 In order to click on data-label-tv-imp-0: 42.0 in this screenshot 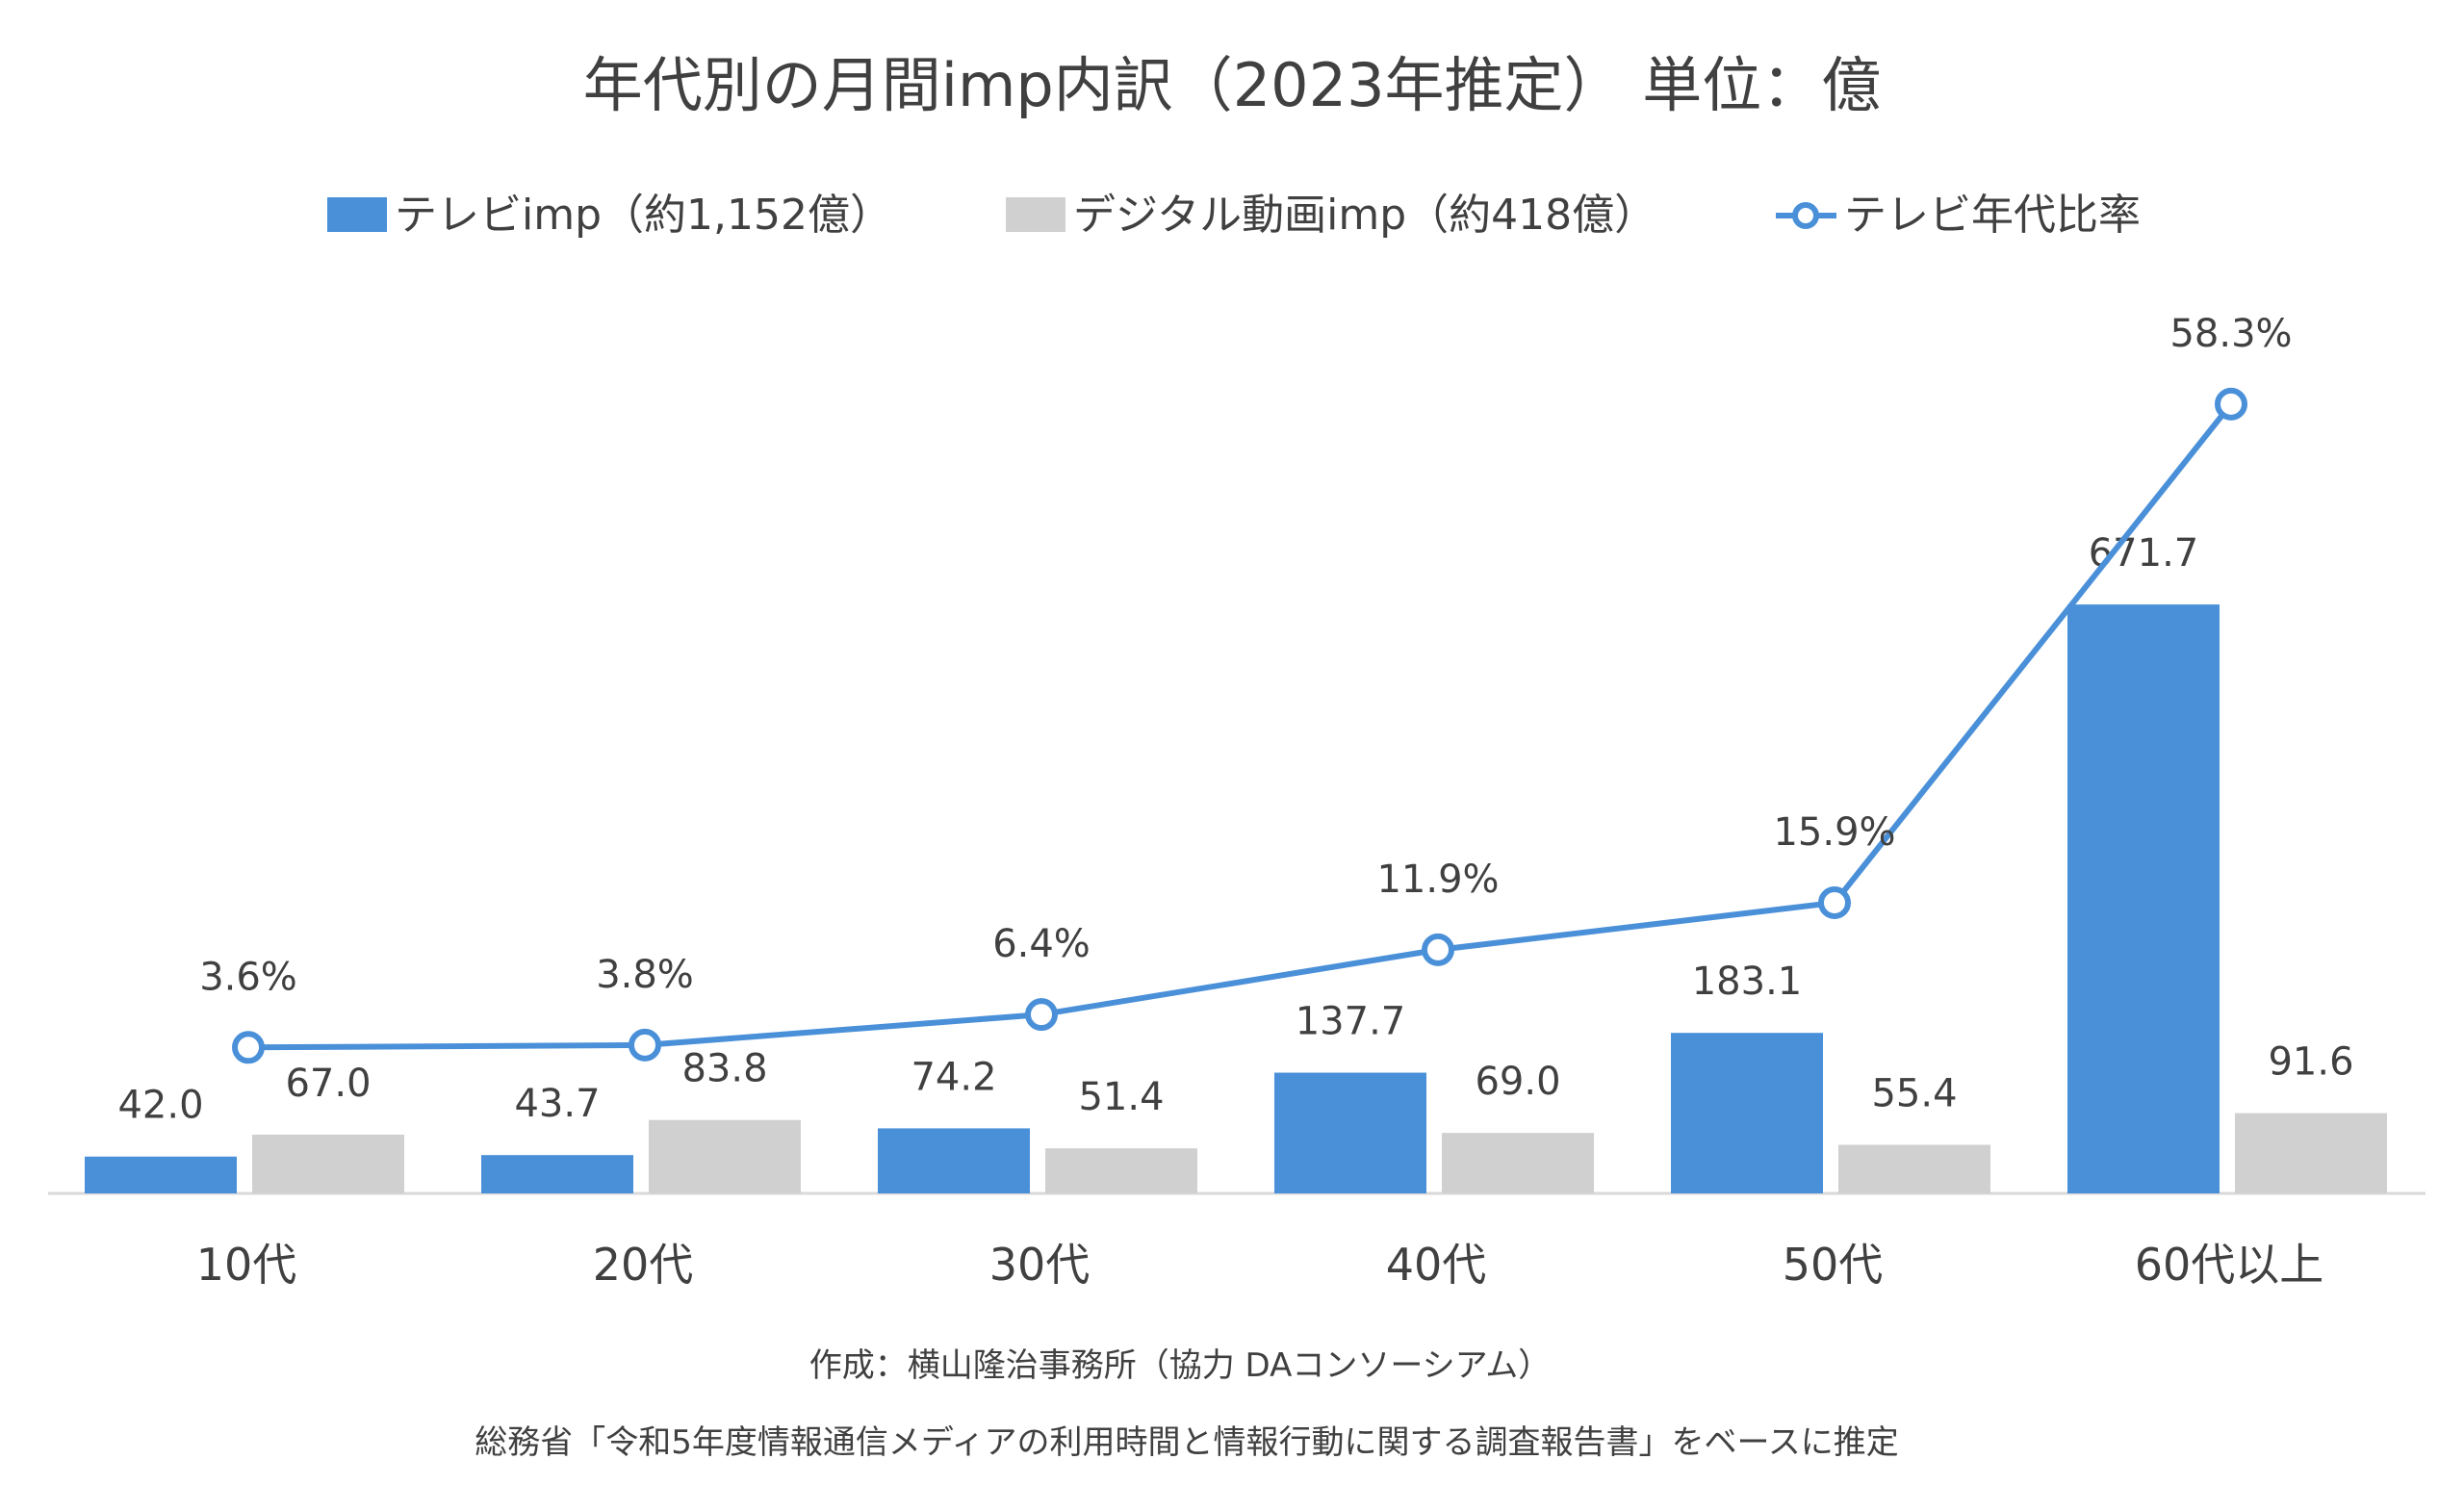, I will do `click(160, 1106)`.